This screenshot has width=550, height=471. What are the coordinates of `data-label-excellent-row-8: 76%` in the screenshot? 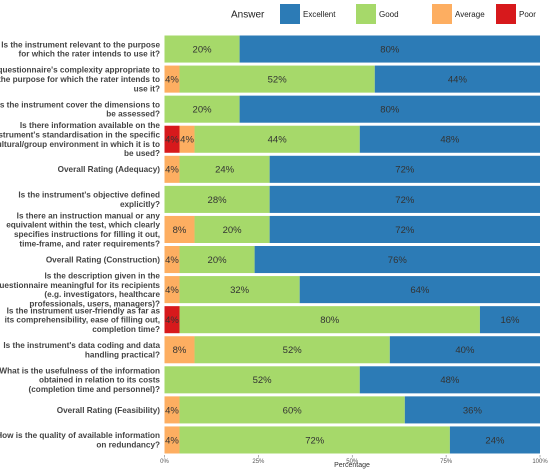 It's located at (398, 260).